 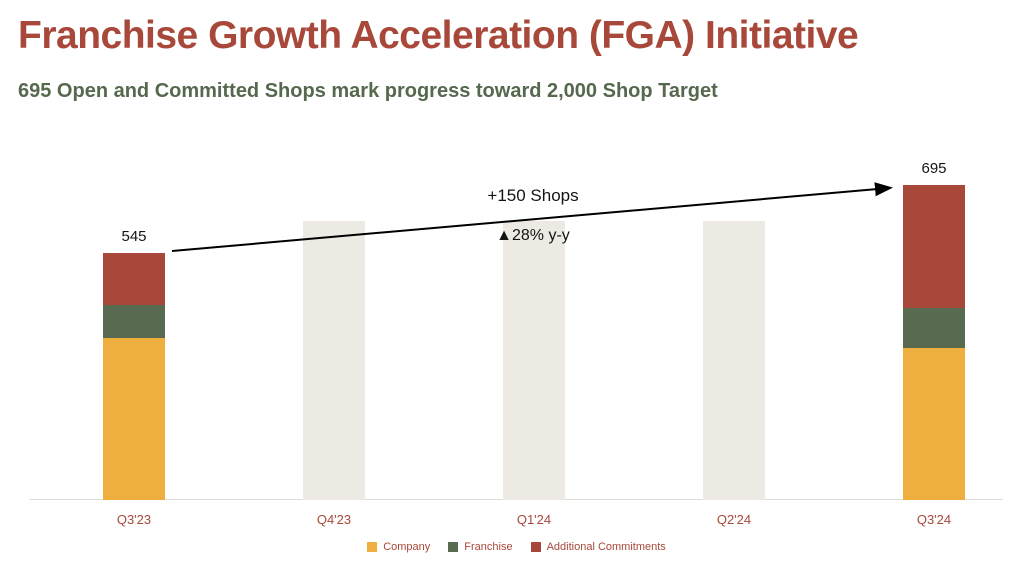 What do you see at coordinates (334, 519) in the screenshot?
I see `x-axis-label: Q4'23` at bounding box center [334, 519].